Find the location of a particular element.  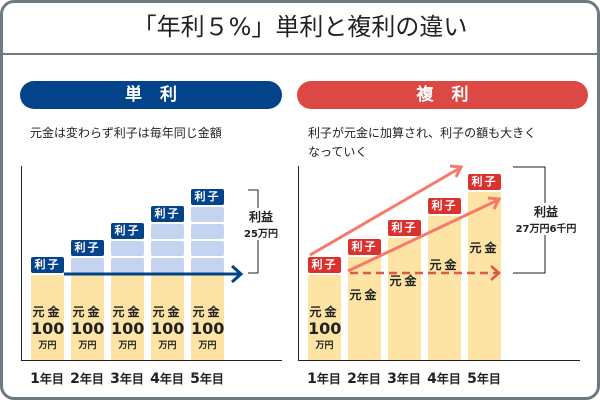

simple-y-axis is located at coordinates (21, 263).